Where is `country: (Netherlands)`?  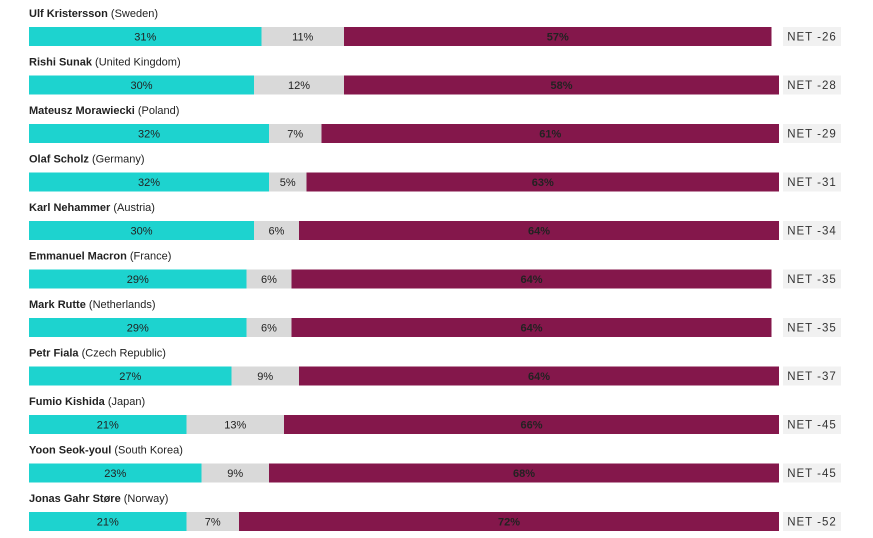
country: (Netherlands) is located at coordinates (122, 305).